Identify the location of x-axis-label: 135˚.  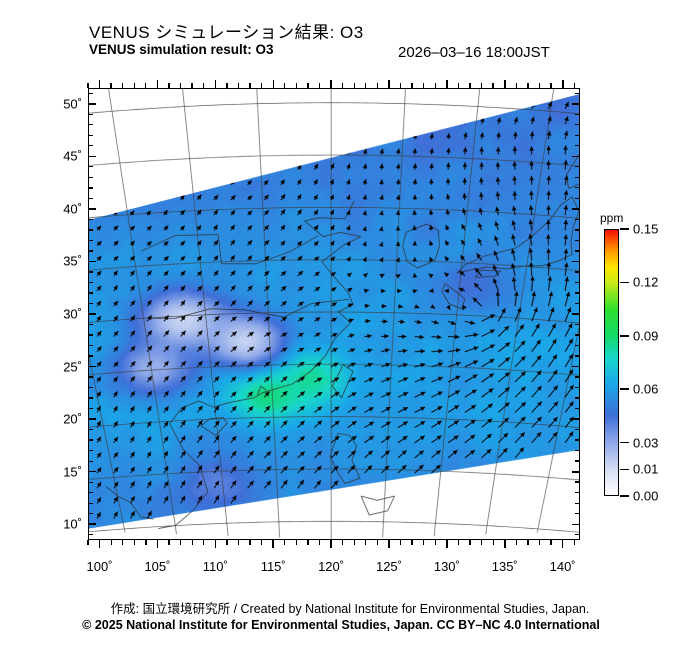
(504, 566).